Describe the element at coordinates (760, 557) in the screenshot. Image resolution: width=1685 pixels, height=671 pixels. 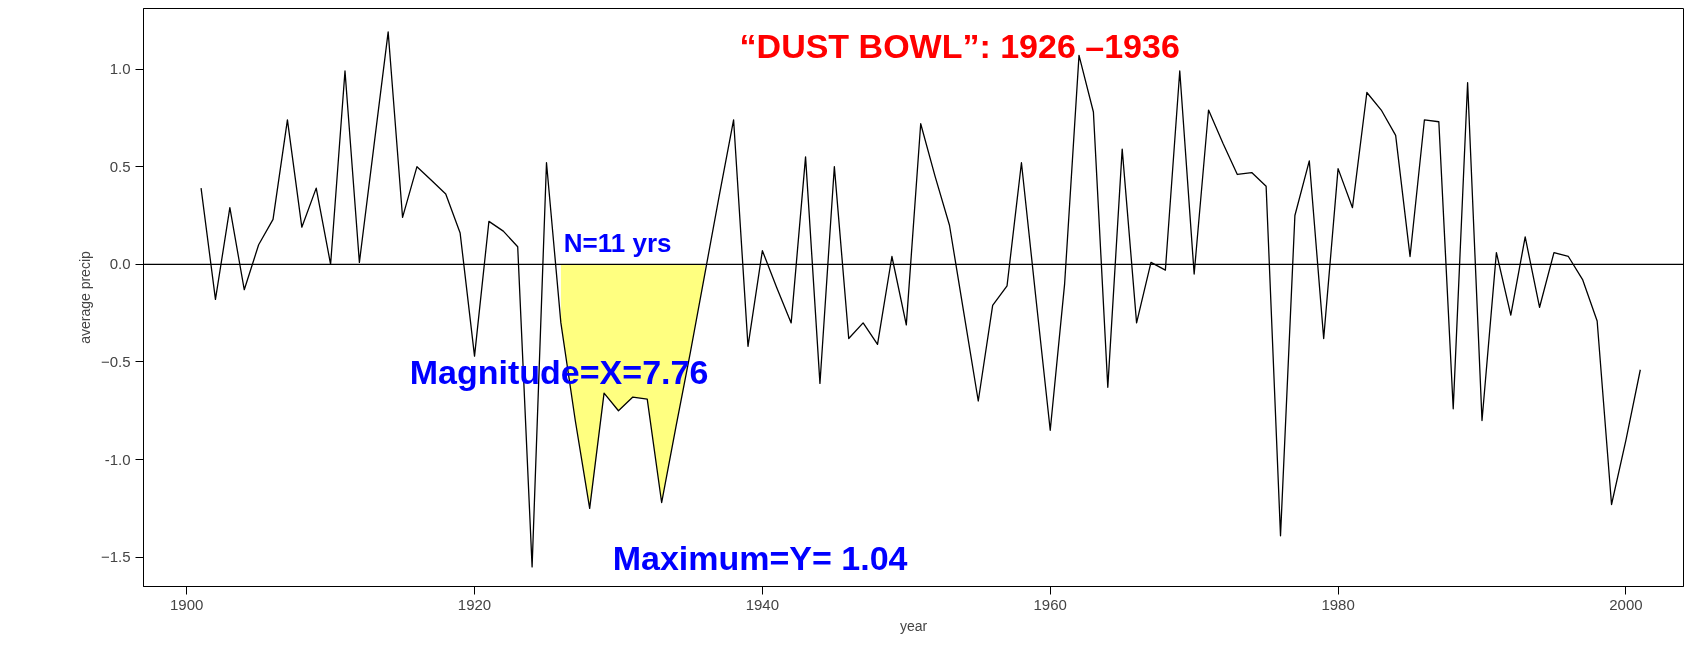
I see `annotation: Maximum=Y= 1.04` at that location.